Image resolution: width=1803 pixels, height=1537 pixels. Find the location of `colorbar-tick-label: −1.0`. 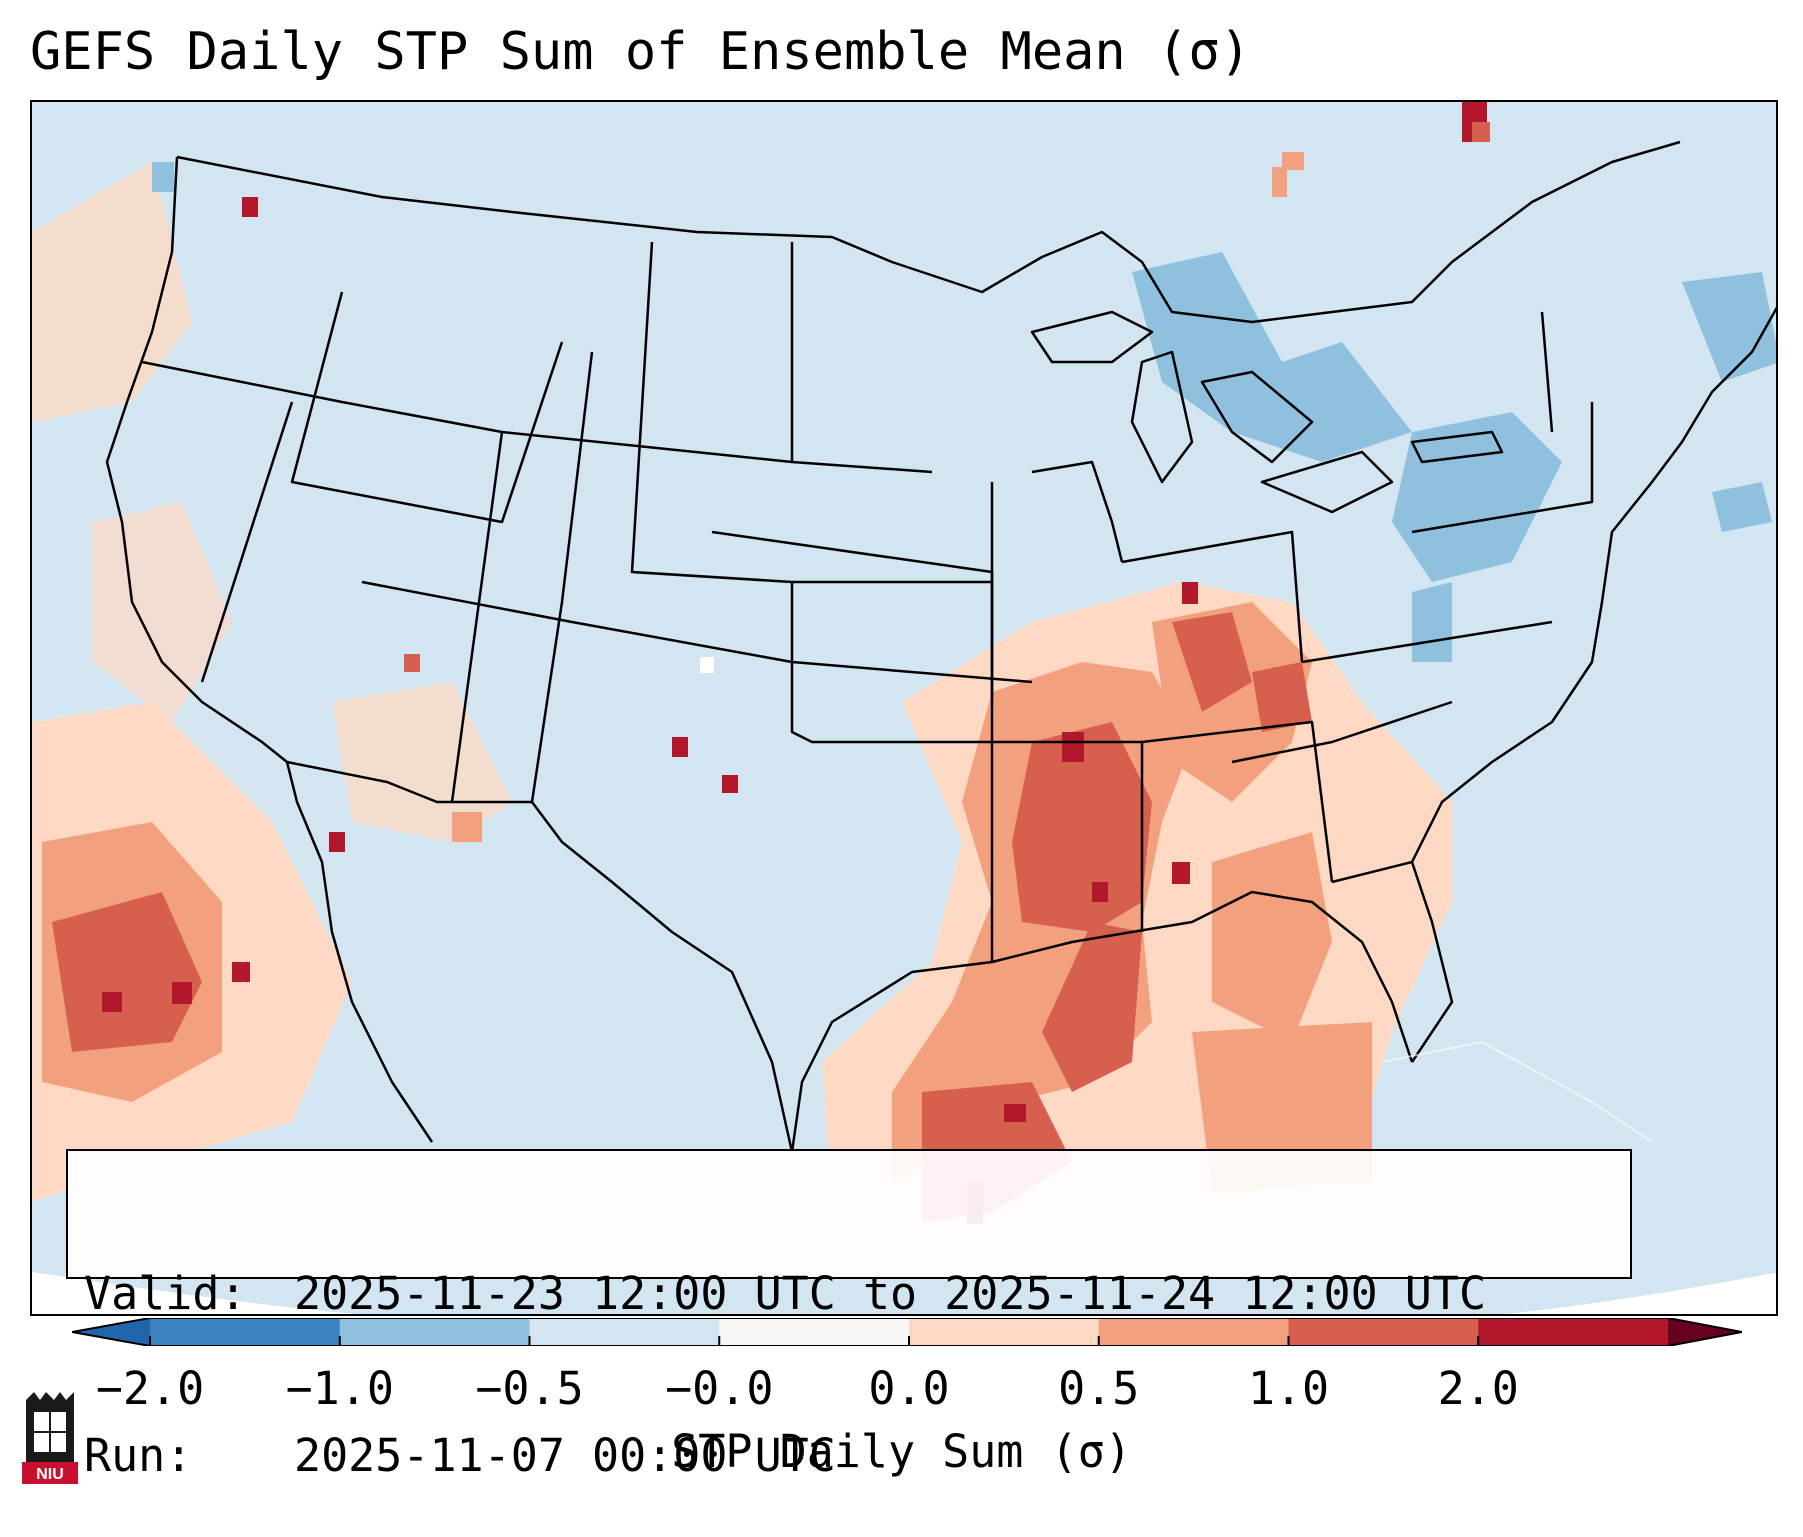

colorbar-tick-label: −1.0 is located at coordinates (339, 1388).